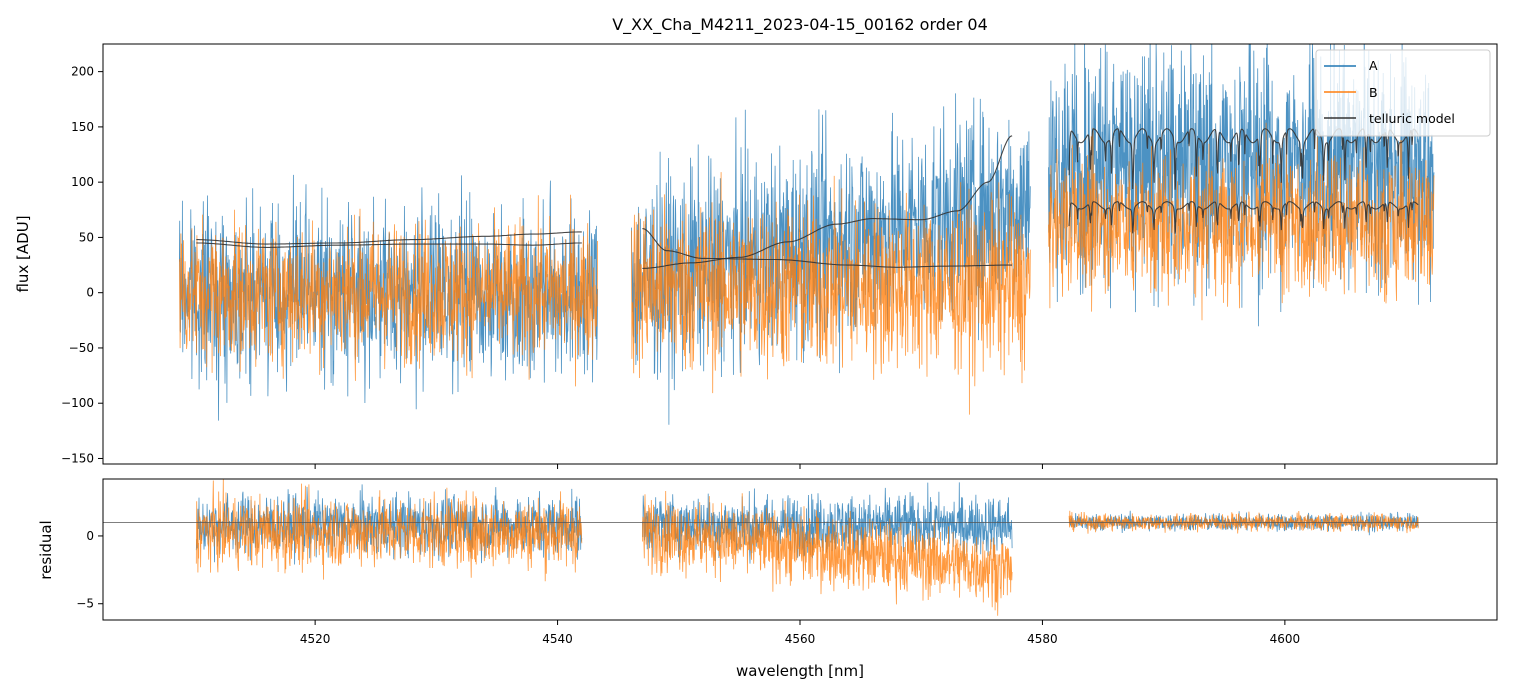 This screenshot has height=696, width=1513. What do you see at coordinates (23, 253) in the screenshot?
I see `top-y-axis-label: flux [ADU]` at bounding box center [23, 253].